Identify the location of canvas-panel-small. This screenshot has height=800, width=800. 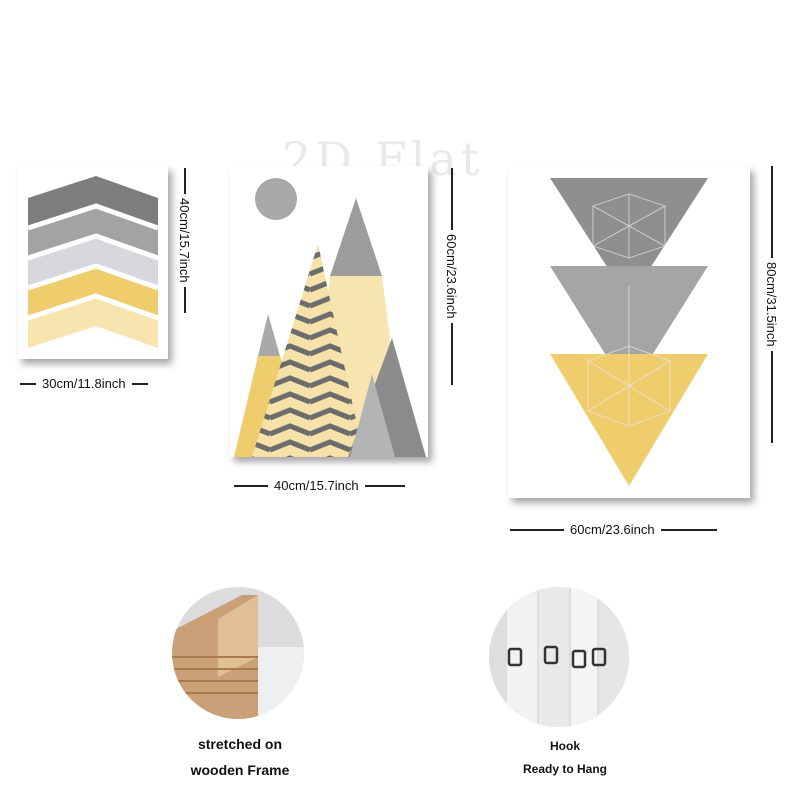
(93, 262).